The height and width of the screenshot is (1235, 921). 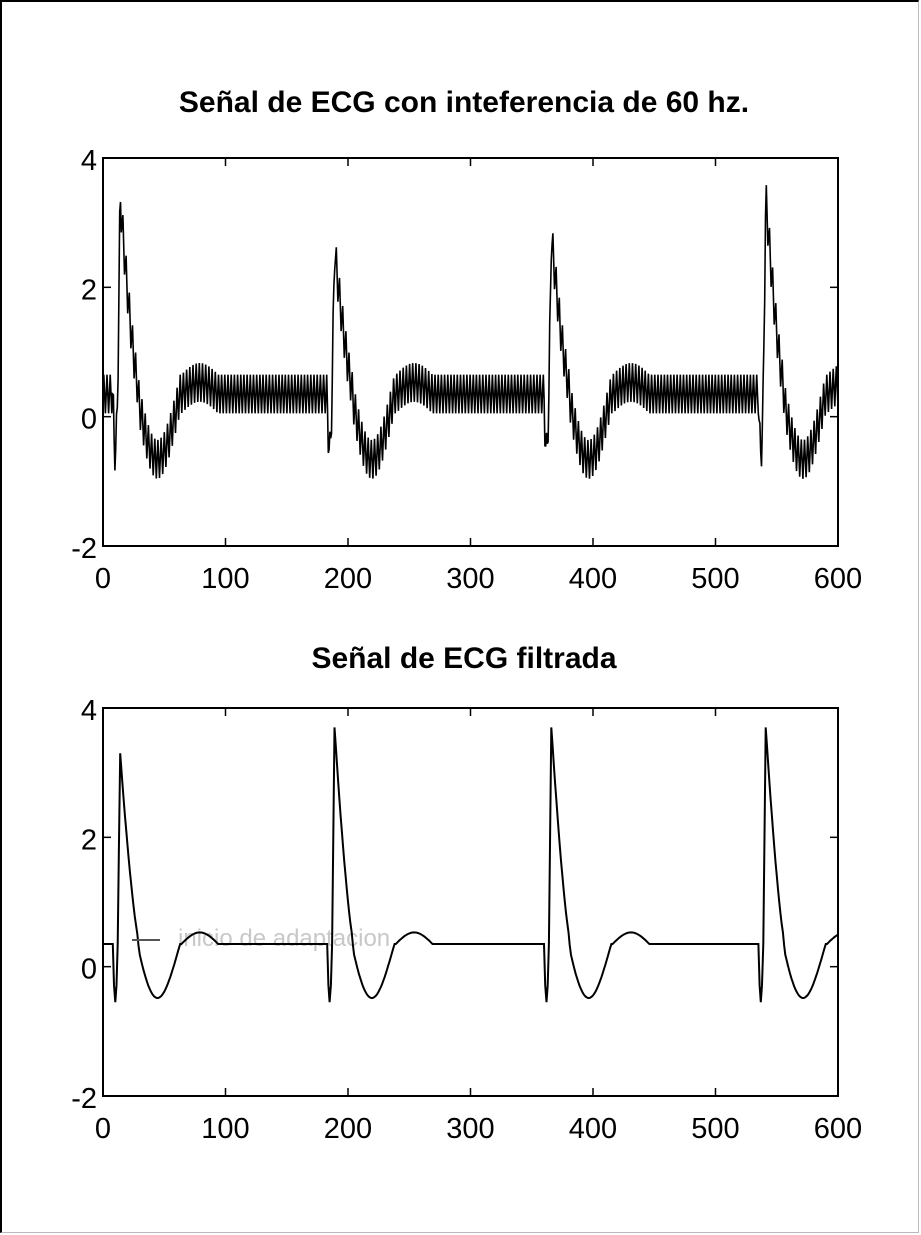 I want to click on adaptation-annotation: inicio de adaptacion, so click(x=284, y=938).